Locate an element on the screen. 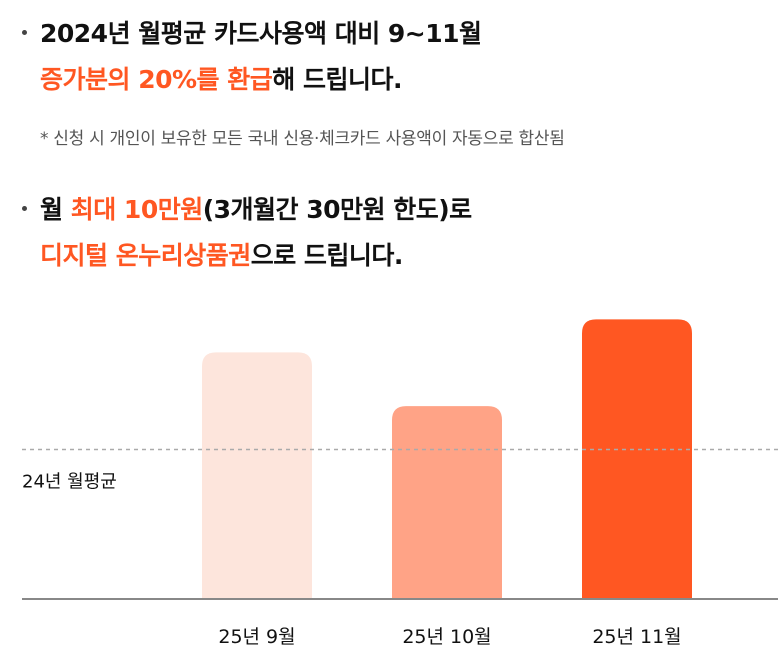 The height and width of the screenshot is (667, 778). headline-2-line-1: 월 최대 10만원(3개월간 30만원 한도)로 is located at coordinates (256, 208).